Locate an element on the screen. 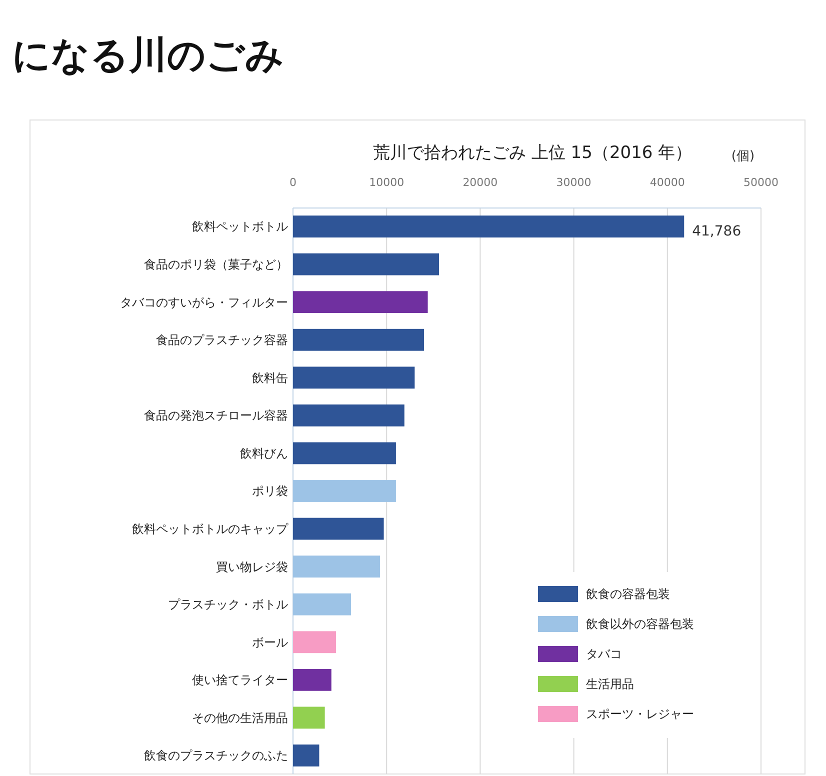 Image resolution: width=826 pixels, height=776 pixels. y-tick-label: ポリ袋 is located at coordinates (270, 491).